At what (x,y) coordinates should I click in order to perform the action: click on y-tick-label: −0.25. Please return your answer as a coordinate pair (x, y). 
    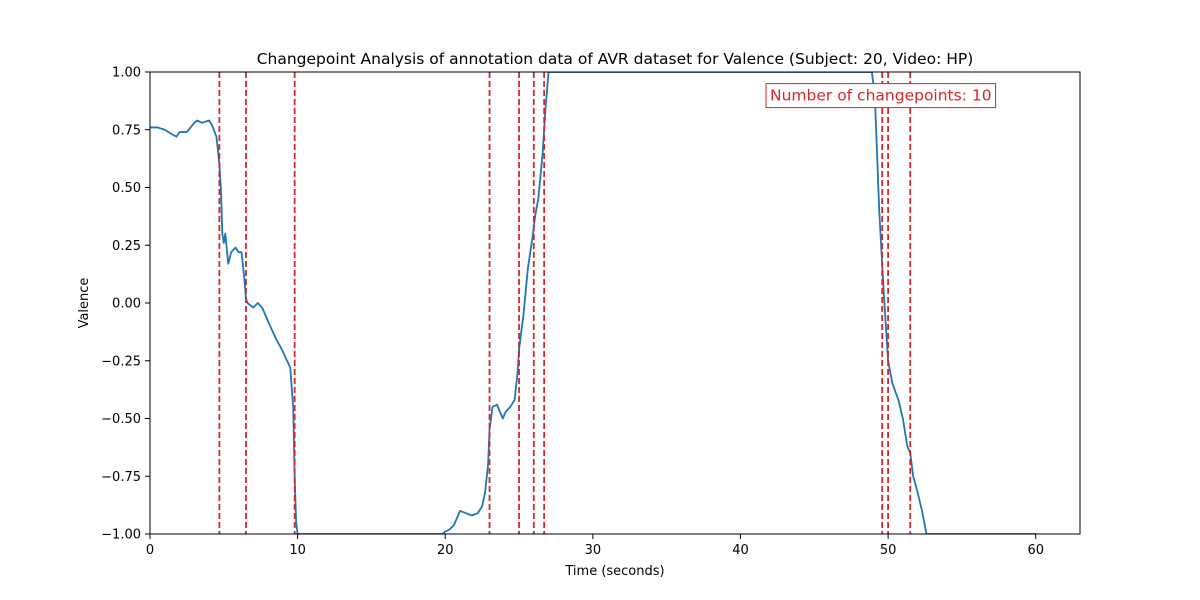
    Looking at the image, I should click on (121, 361).